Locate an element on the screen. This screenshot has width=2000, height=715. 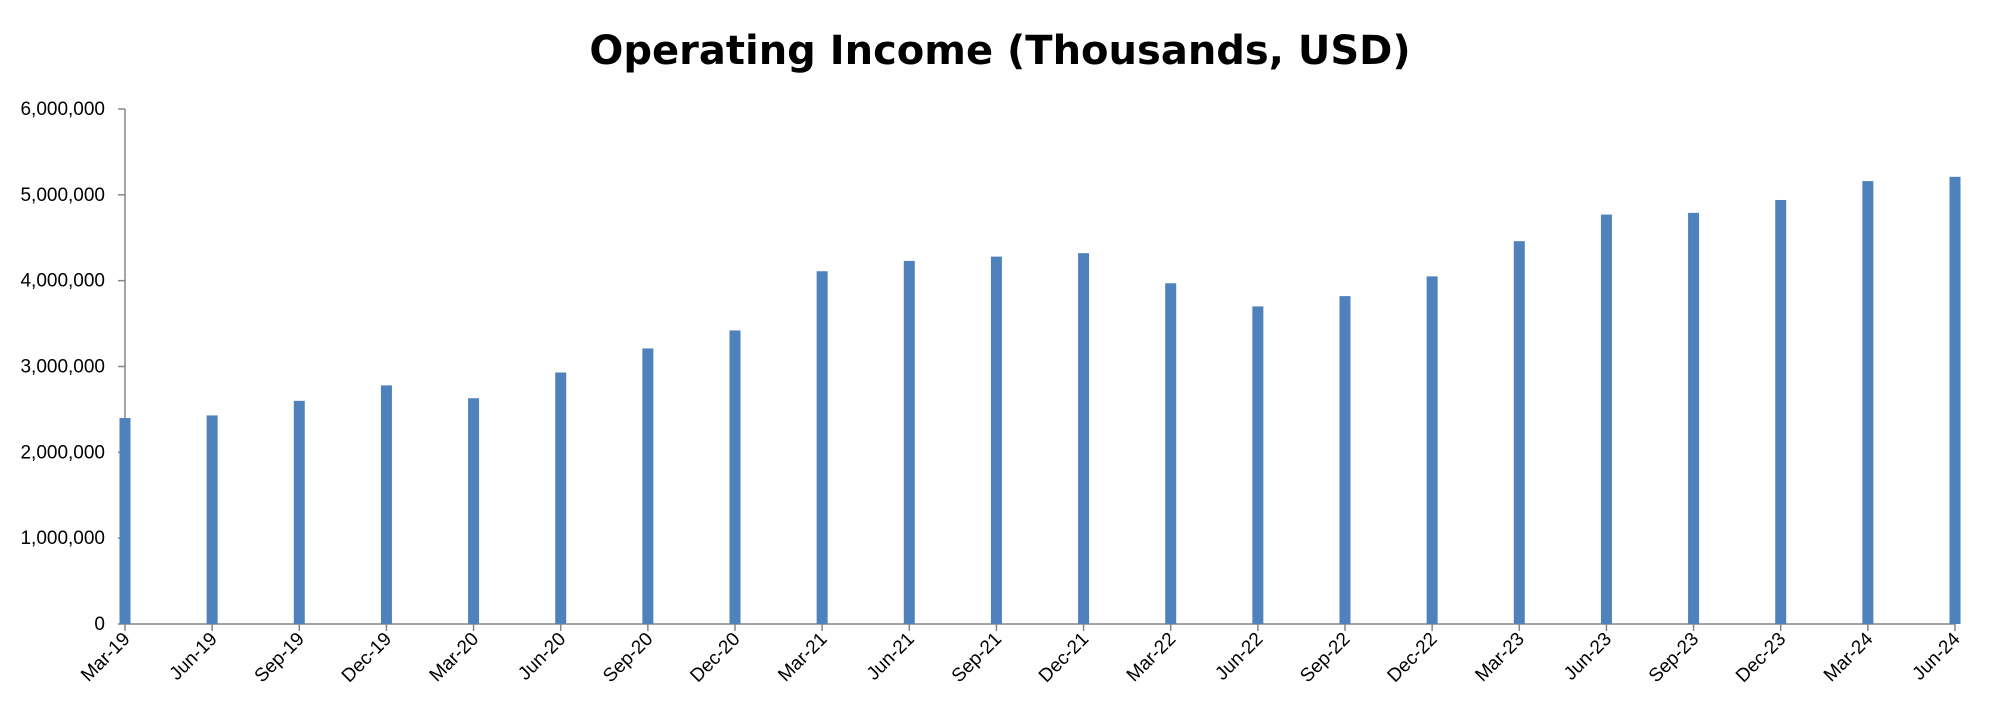
y-tick-label: 0 is located at coordinates (99, 624).